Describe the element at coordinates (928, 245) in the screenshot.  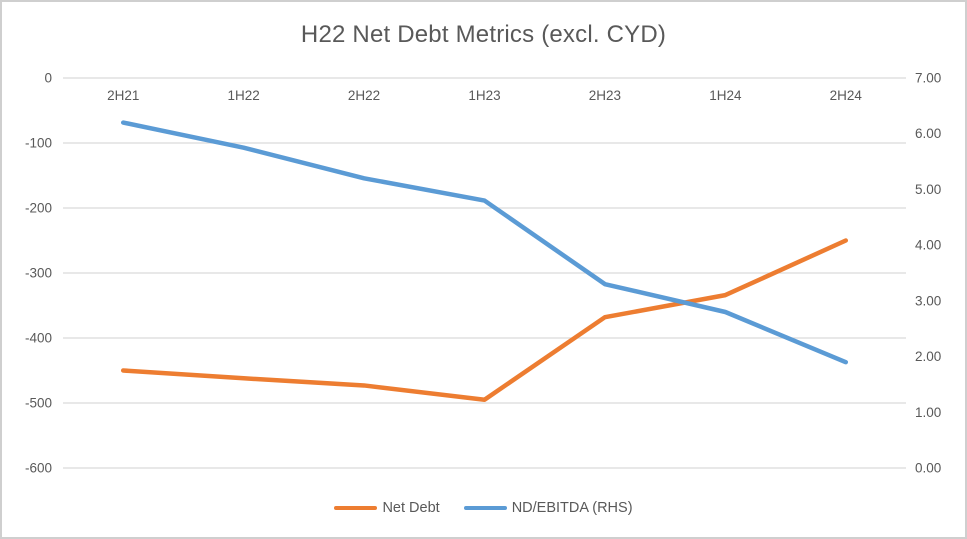
I see `right-axis-tick-label: 4.00` at that location.